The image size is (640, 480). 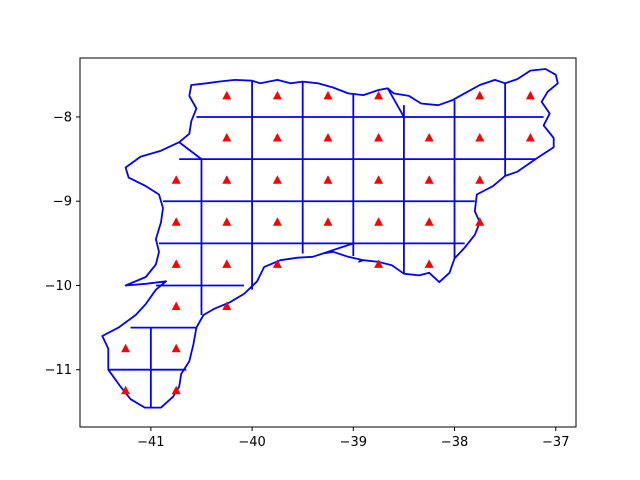 What do you see at coordinates (454, 442) in the screenshot?
I see `x-tick-label: −38` at bounding box center [454, 442].